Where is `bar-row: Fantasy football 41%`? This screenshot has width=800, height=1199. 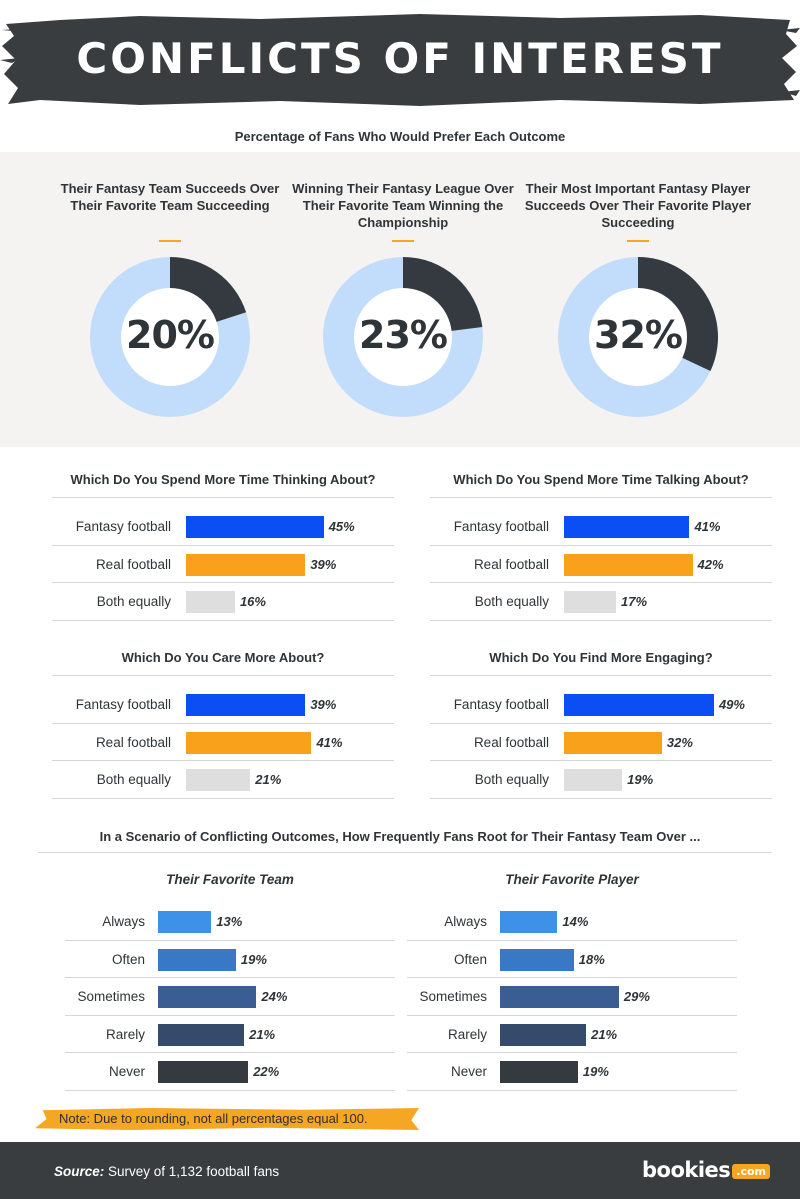 bar-row: Fantasy football 41% is located at coordinates (601, 527).